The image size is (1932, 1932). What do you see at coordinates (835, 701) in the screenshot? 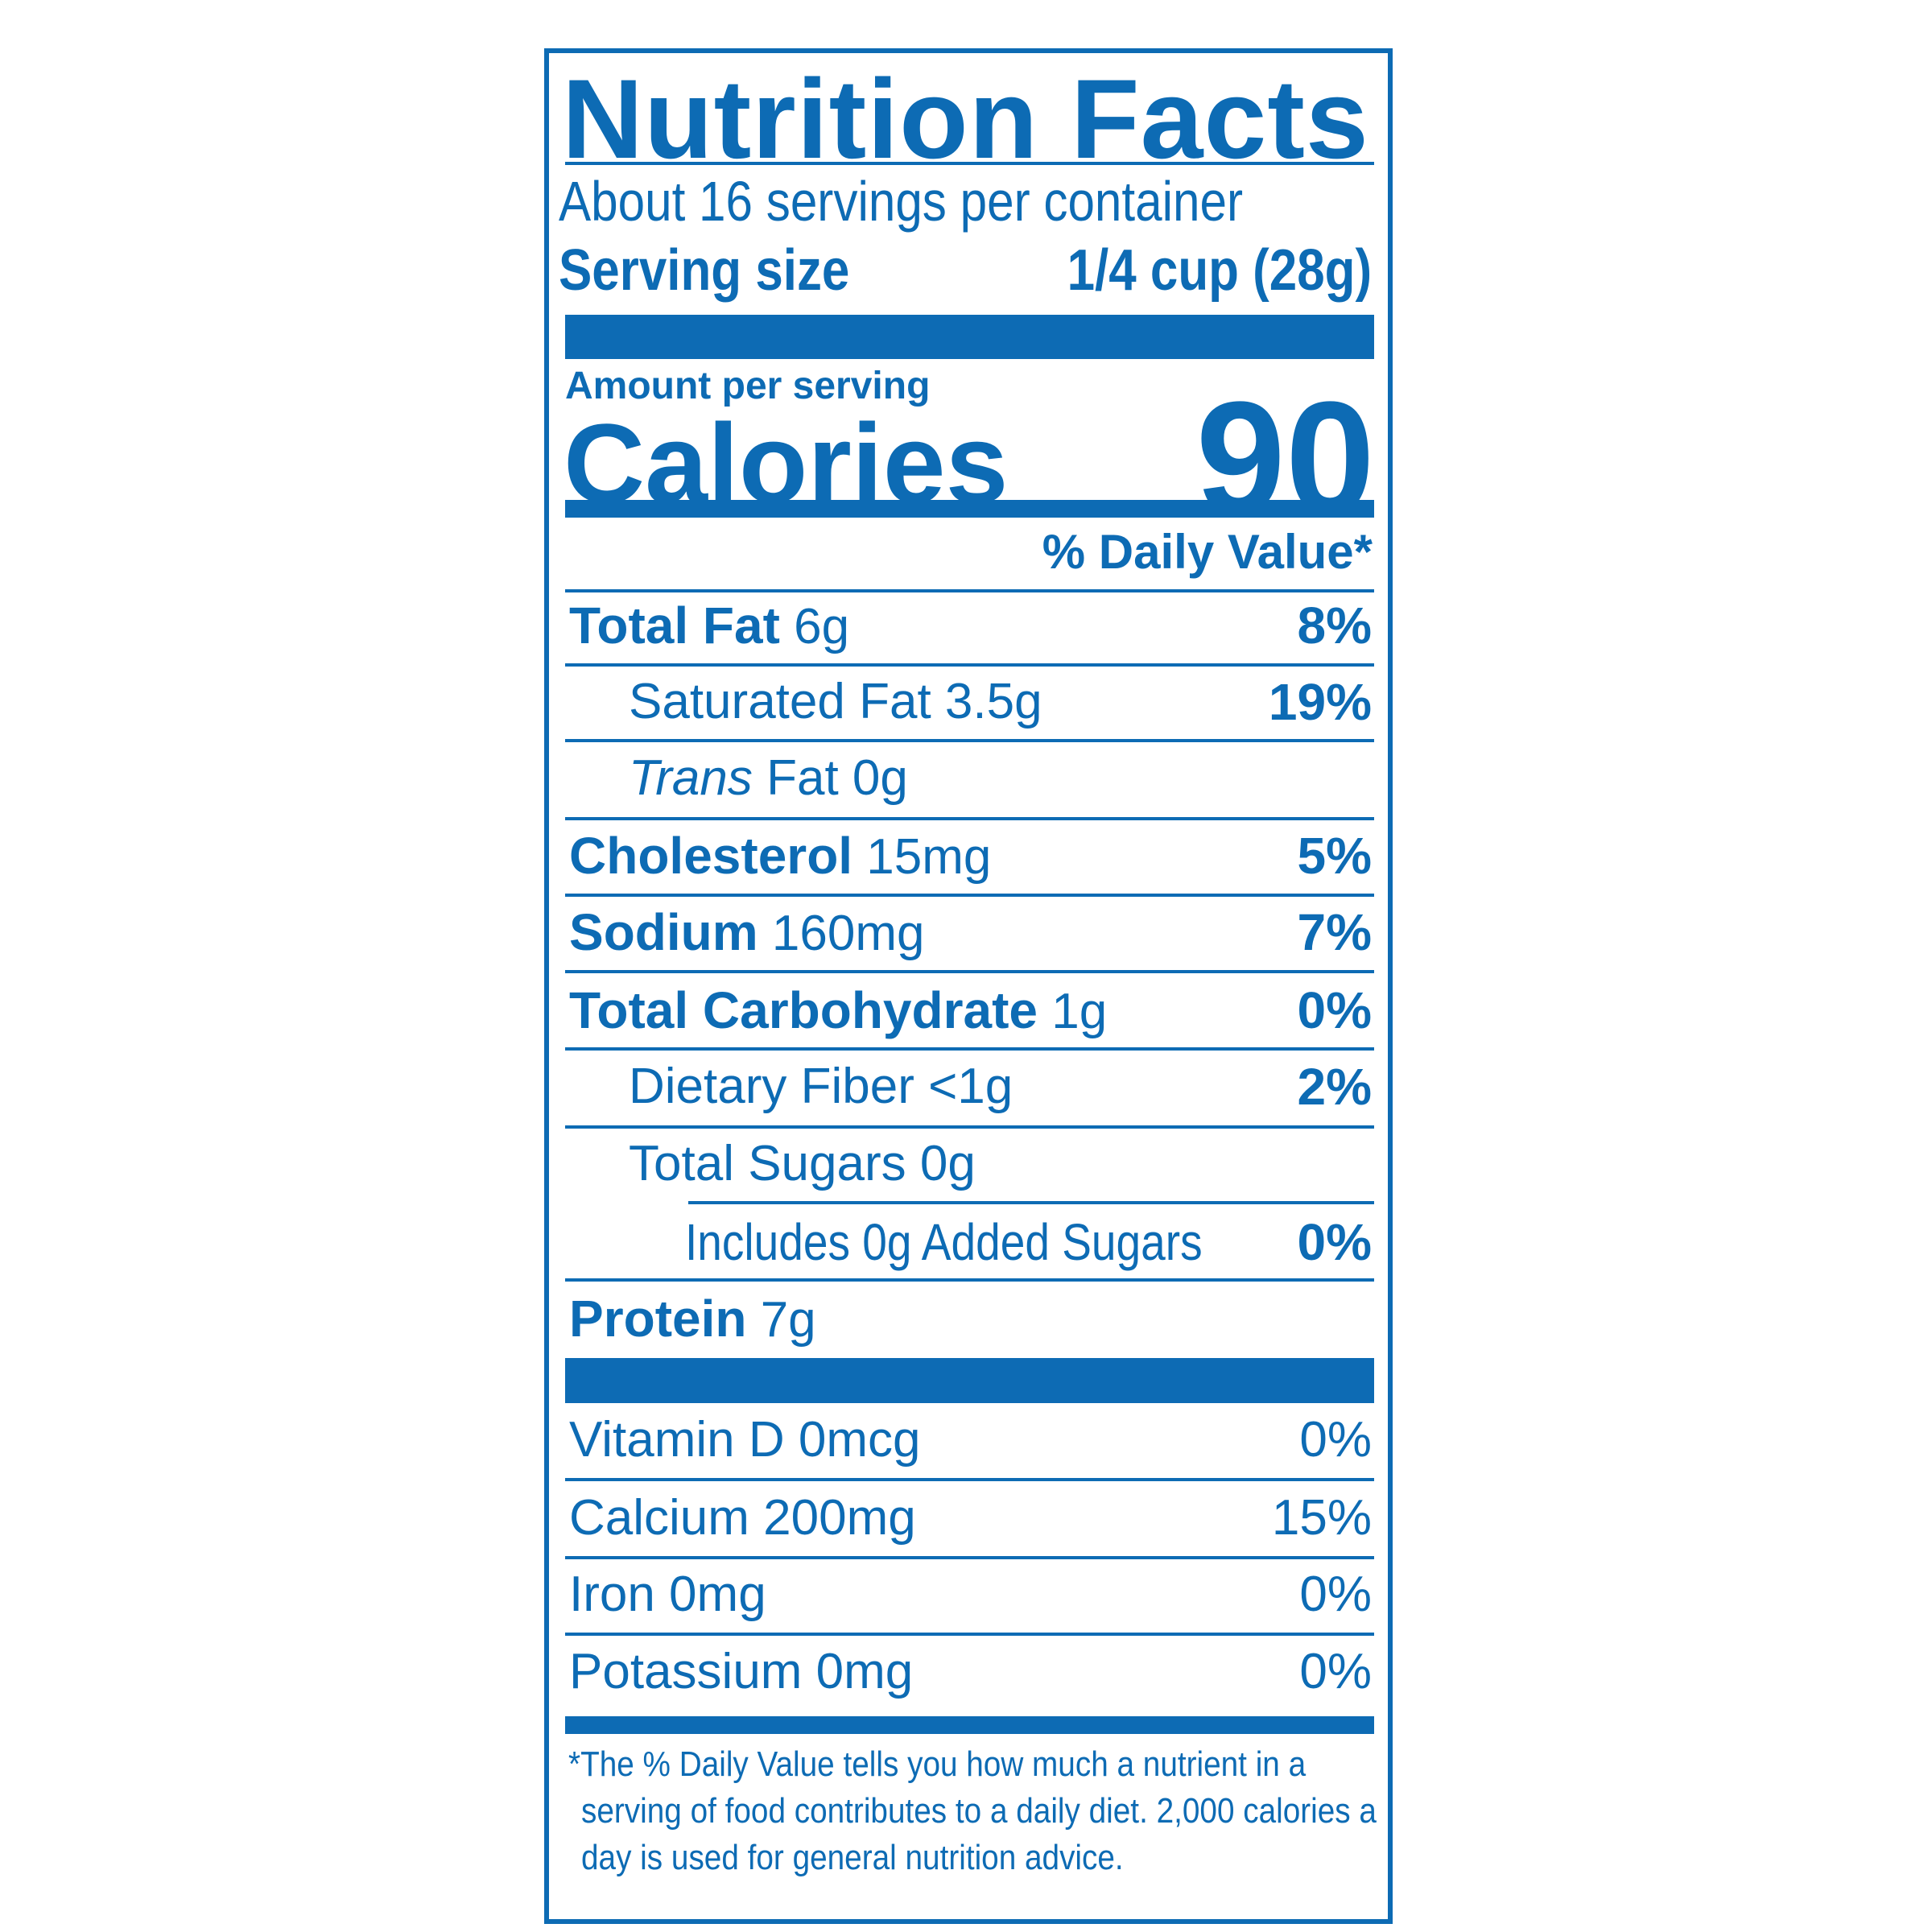
I see `nutrient-name: Saturated Fat 3.5g` at bounding box center [835, 701].